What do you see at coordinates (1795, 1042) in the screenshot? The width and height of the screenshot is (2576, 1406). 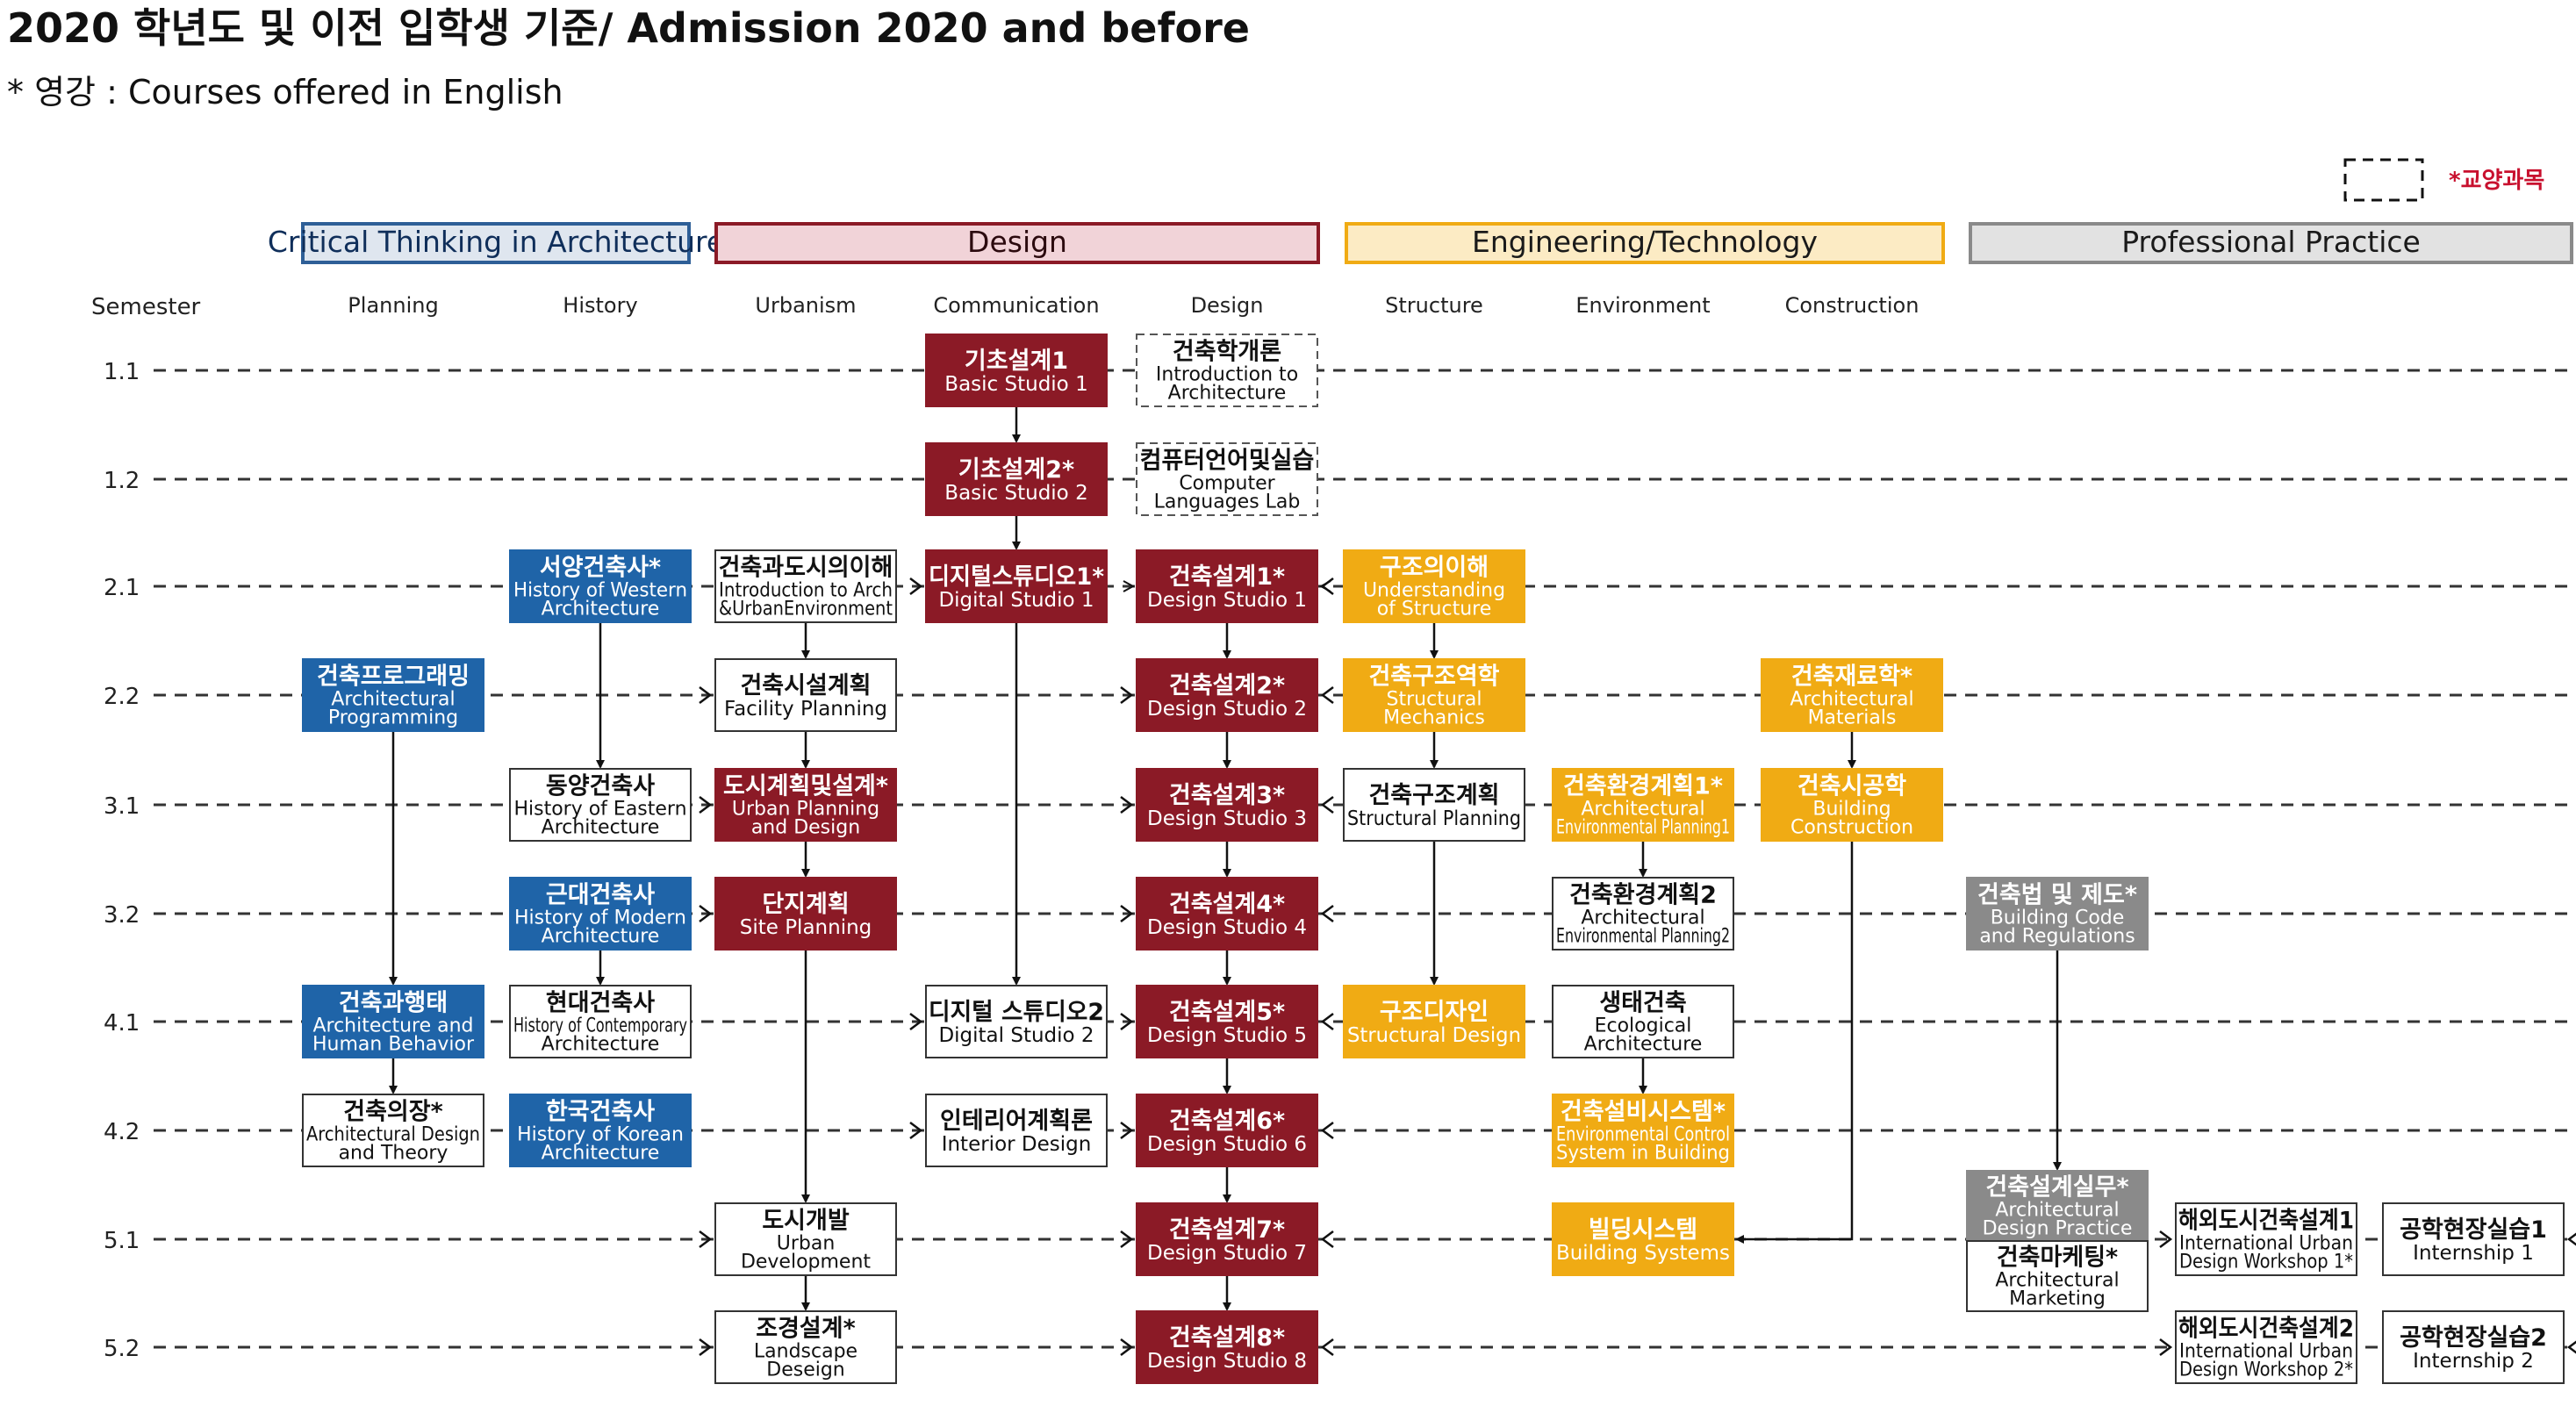 I see `prerequisite-arrow` at bounding box center [1795, 1042].